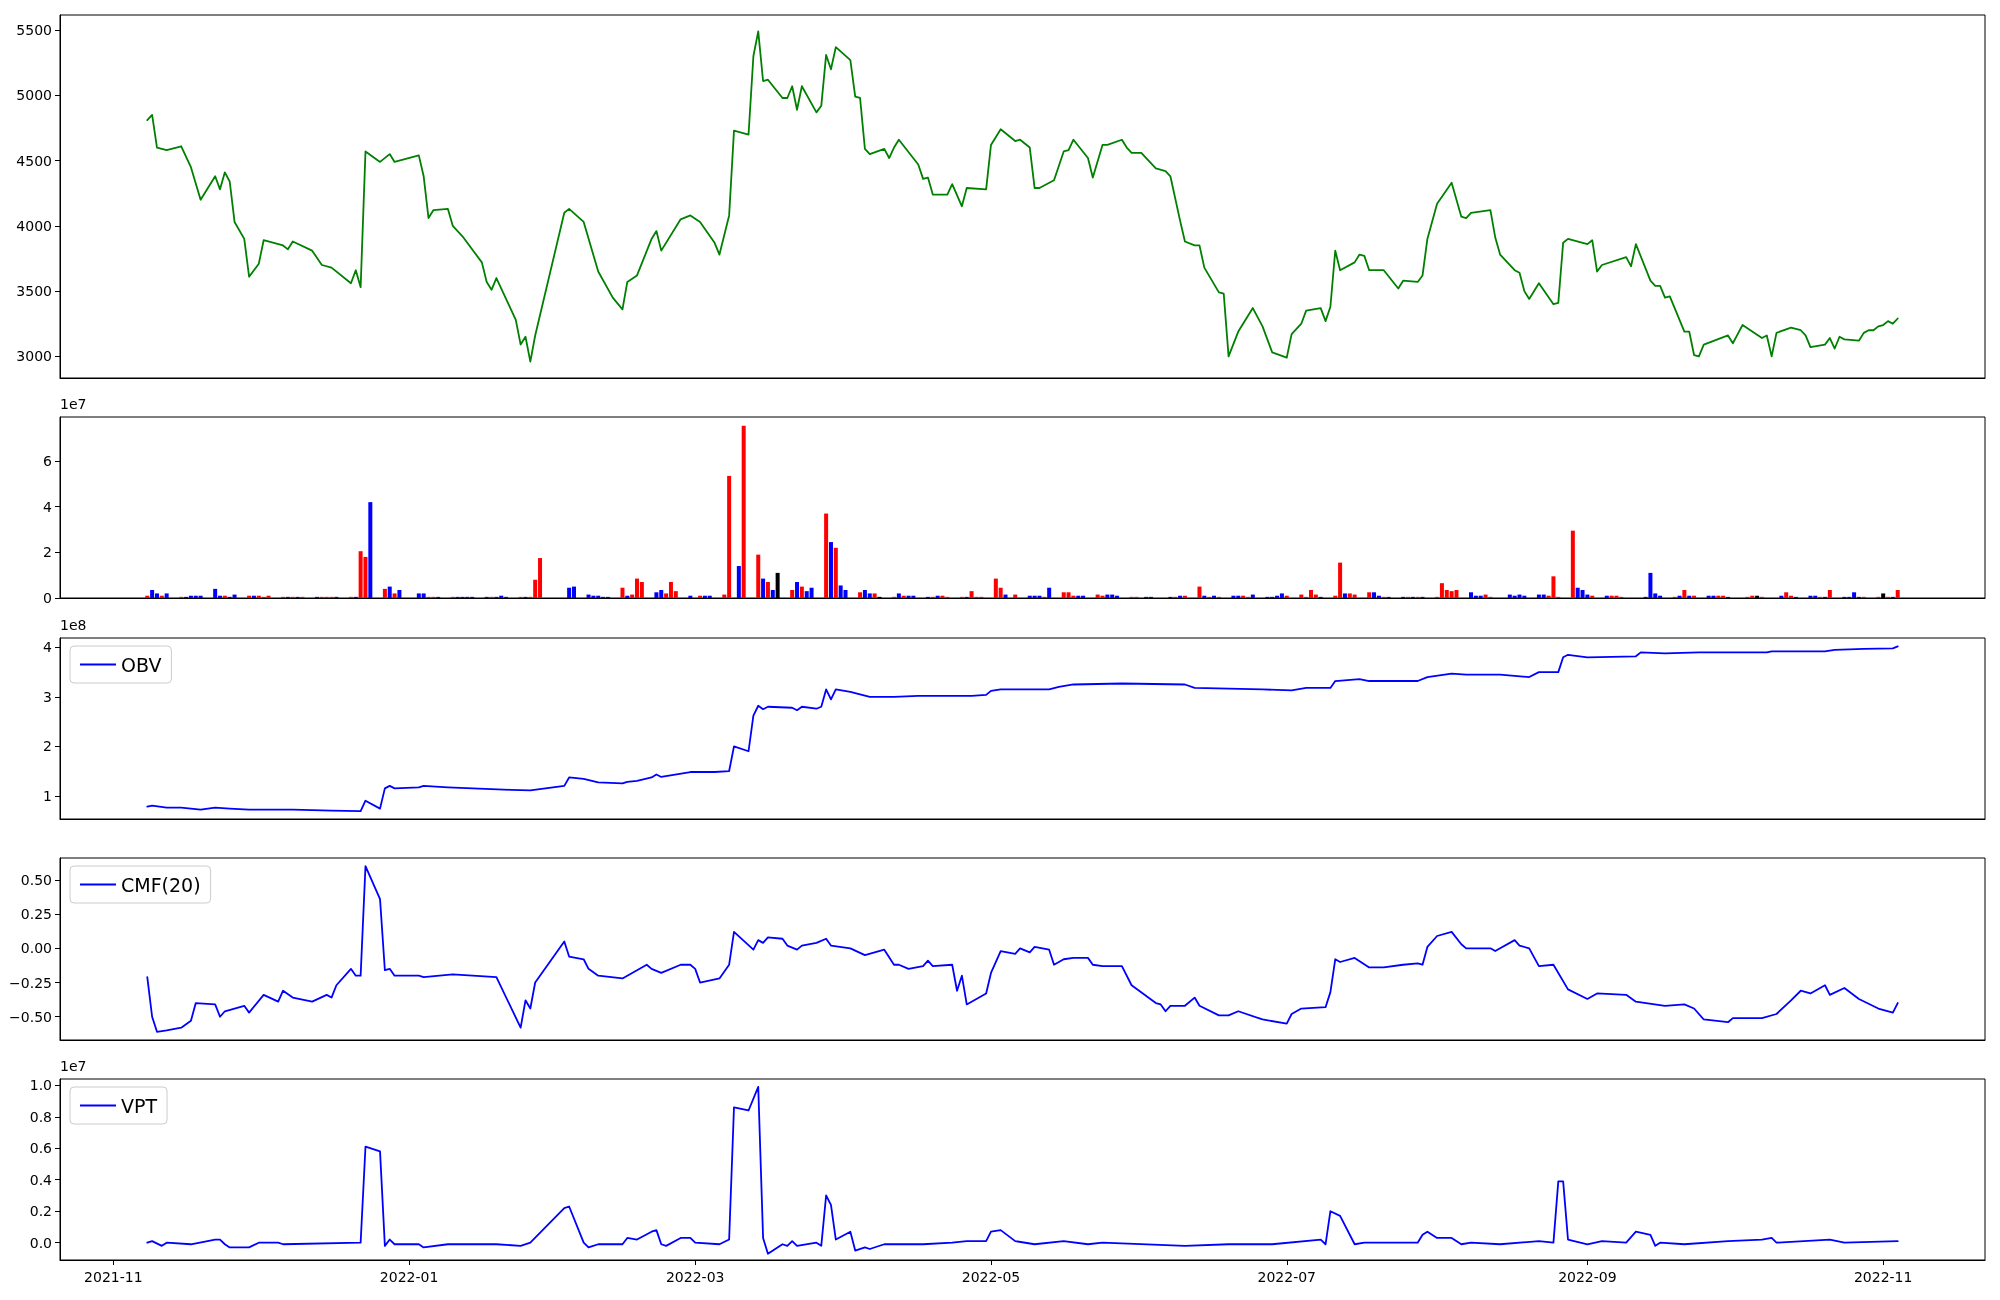 This screenshot has width=2000, height=1300. What do you see at coordinates (139, 1105) in the screenshot?
I see `legend-label: VPT` at bounding box center [139, 1105].